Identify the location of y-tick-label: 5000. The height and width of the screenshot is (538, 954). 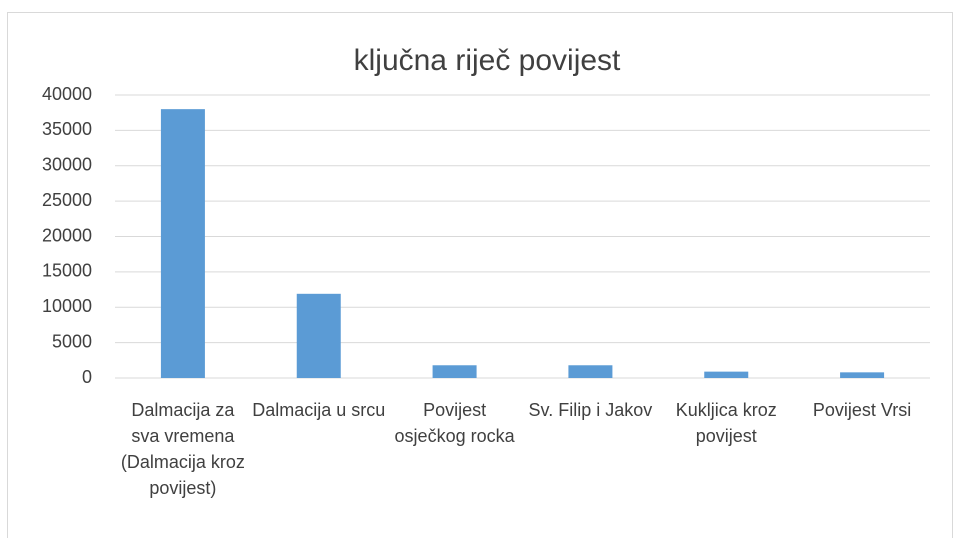
(72, 341).